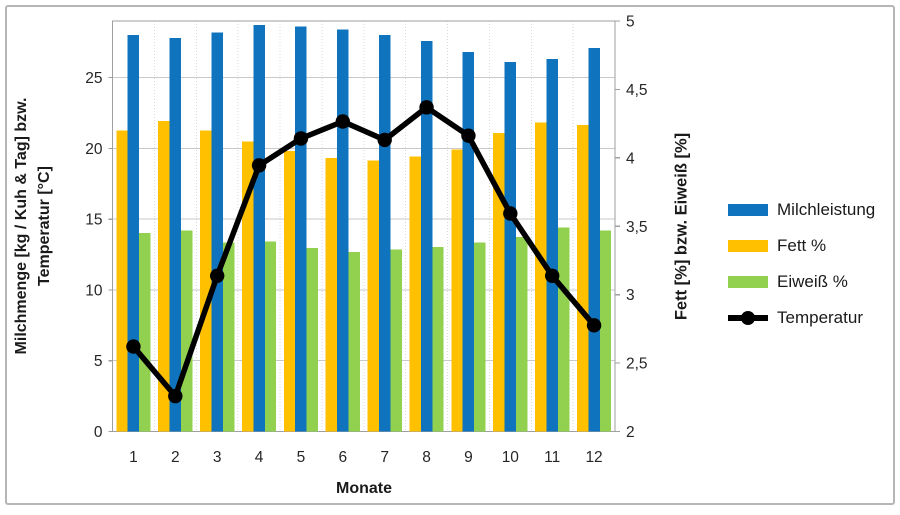 This screenshot has height=515, width=900. I want to click on temperature-marker-m7, so click(384, 140).